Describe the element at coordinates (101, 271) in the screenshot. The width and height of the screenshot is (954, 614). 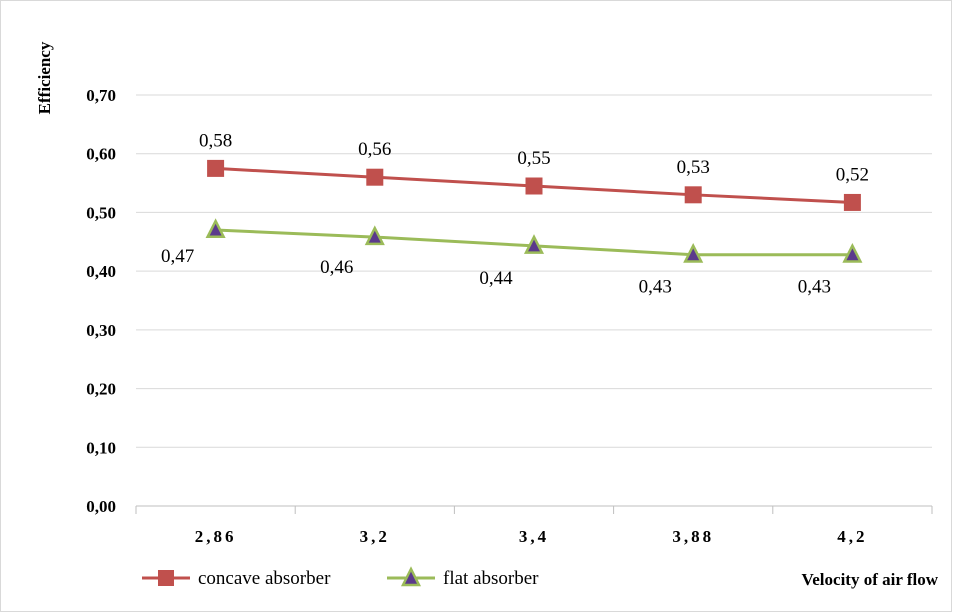
I see `y-tick-label: 0,40` at that location.